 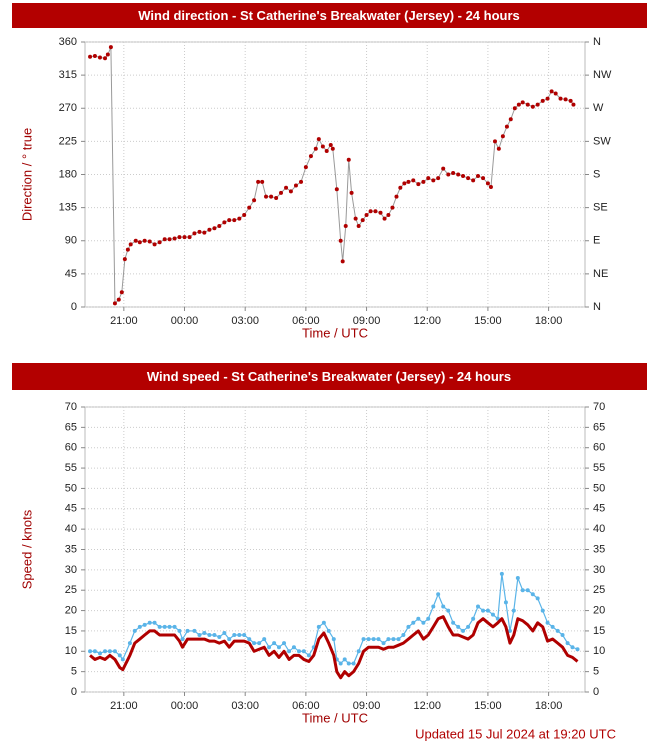 I want to click on y-tick-label: 315, so click(x=68, y=75).